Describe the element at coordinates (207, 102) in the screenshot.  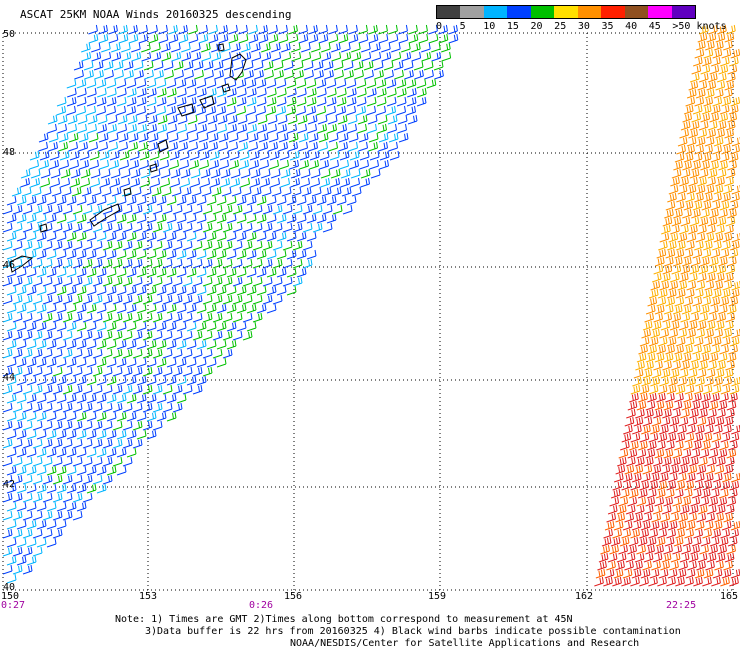
I see `island-shape` at that location.